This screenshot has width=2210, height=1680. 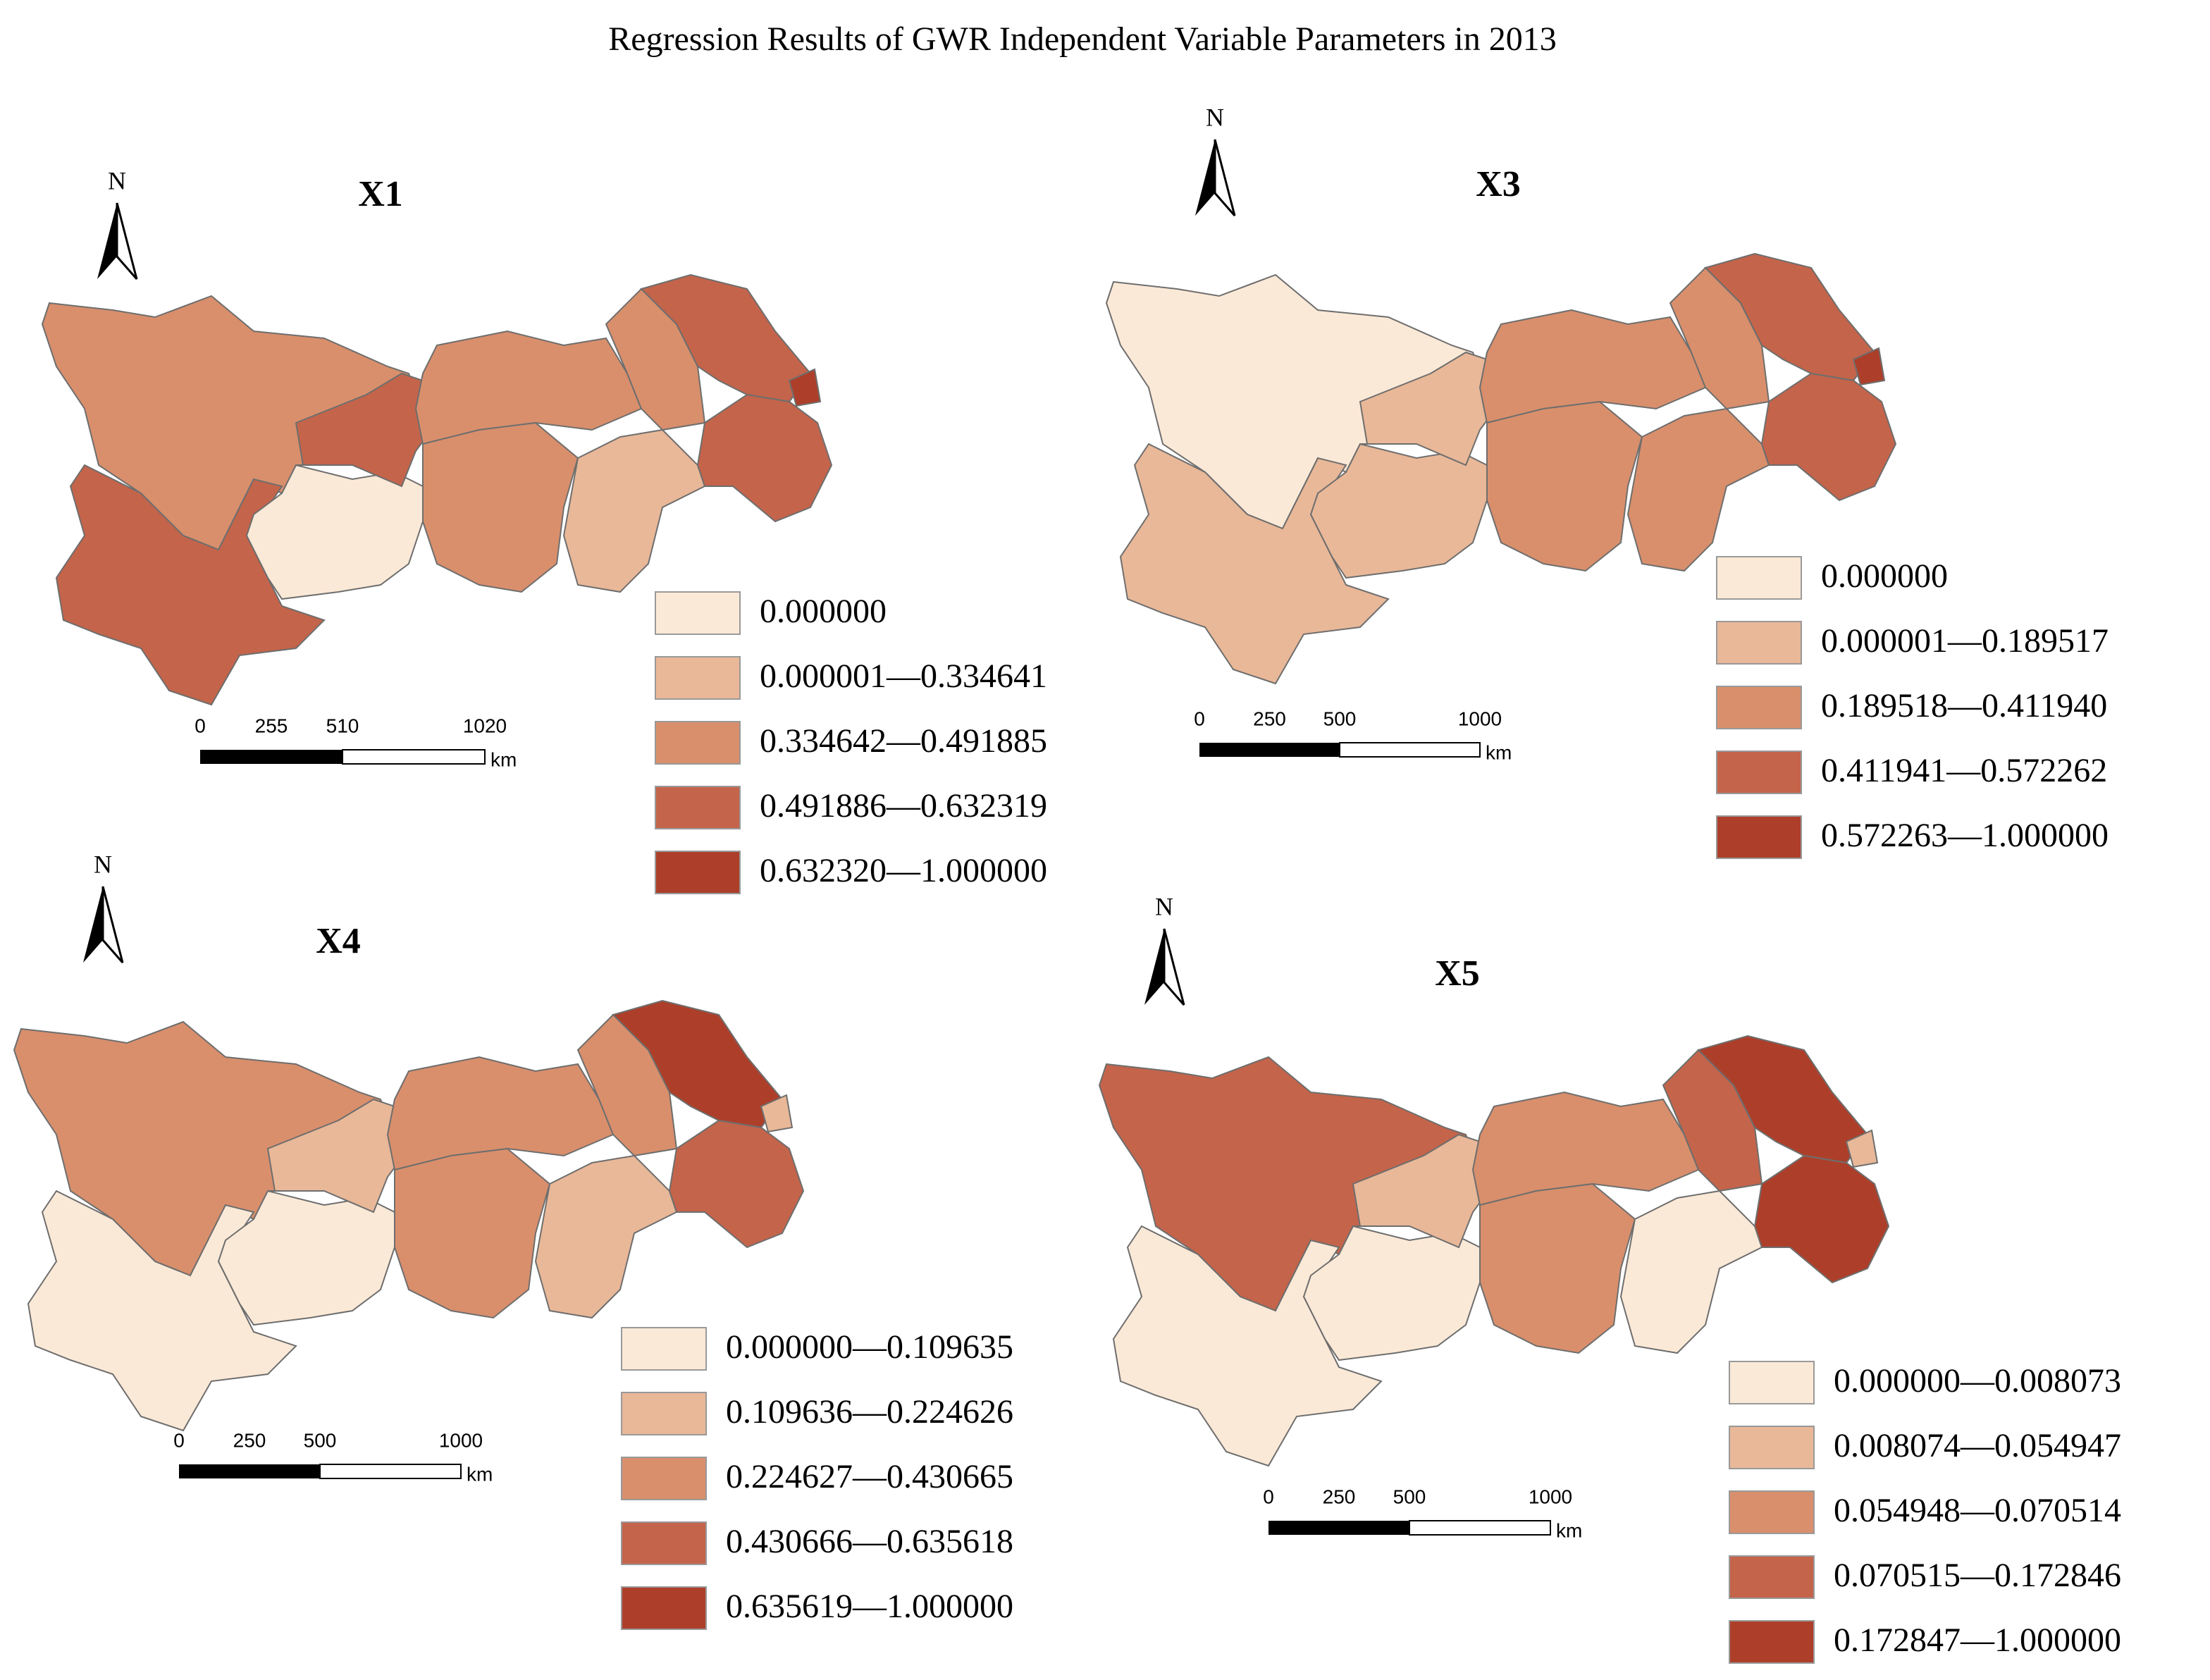 What do you see at coordinates (1457, 974) in the screenshot?
I see `panel-title: X5` at bounding box center [1457, 974].